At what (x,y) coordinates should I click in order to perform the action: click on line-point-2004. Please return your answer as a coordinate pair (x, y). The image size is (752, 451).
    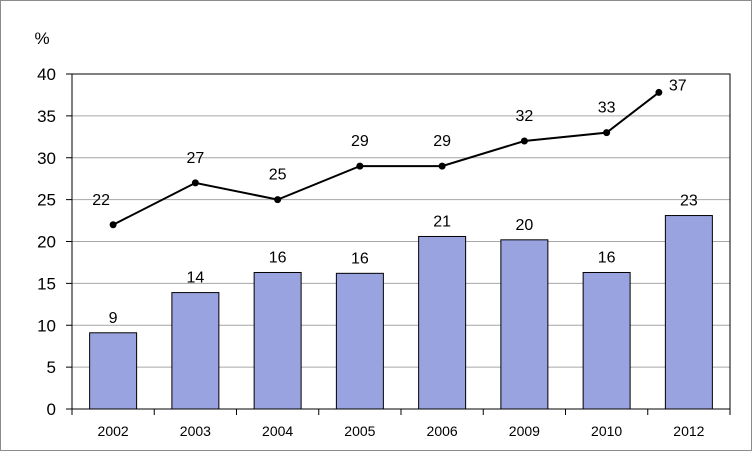
    Looking at the image, I should click on (278, 200).